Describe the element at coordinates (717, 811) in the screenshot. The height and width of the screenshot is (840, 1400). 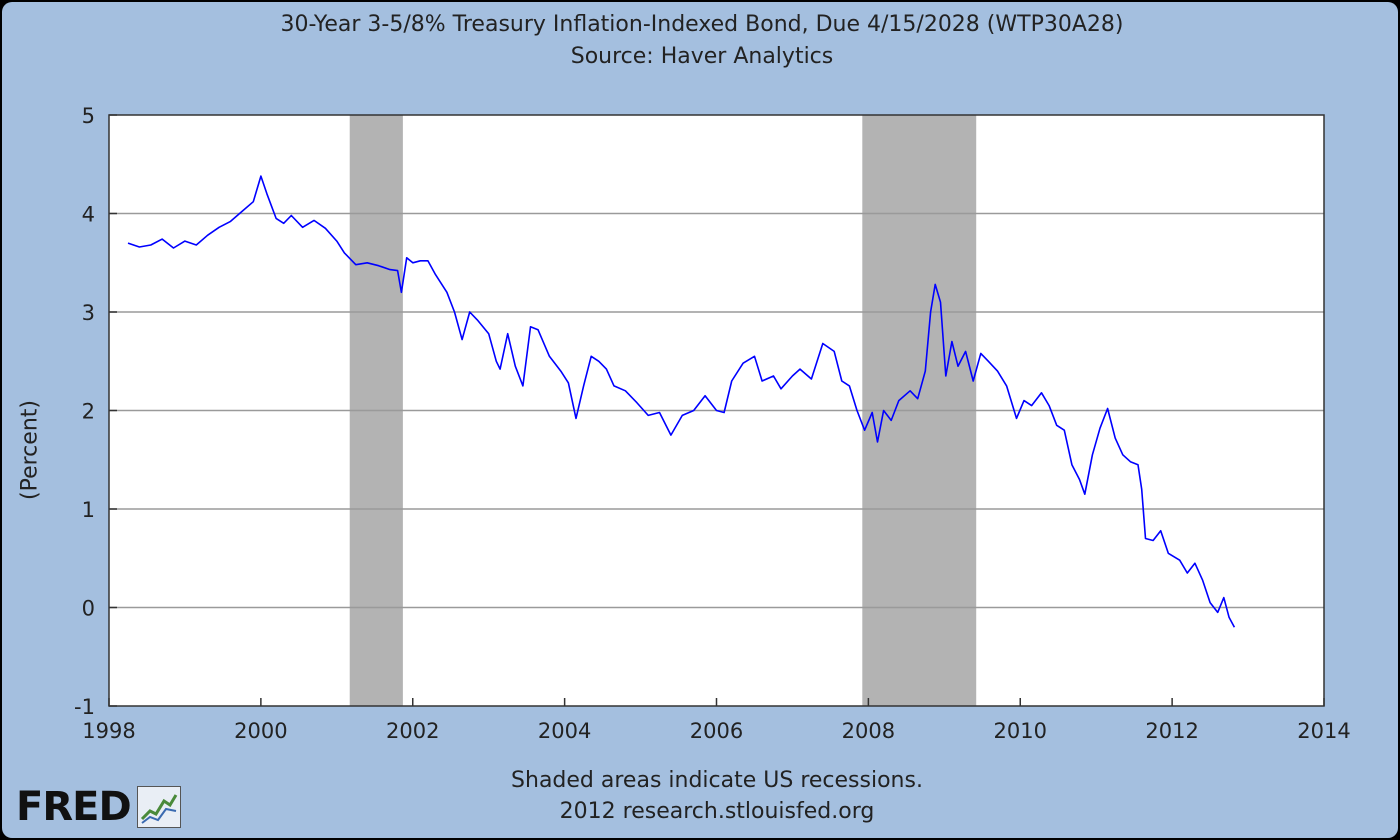
I see `source-credit: 2012 research.stlouisfed.org` at that location.